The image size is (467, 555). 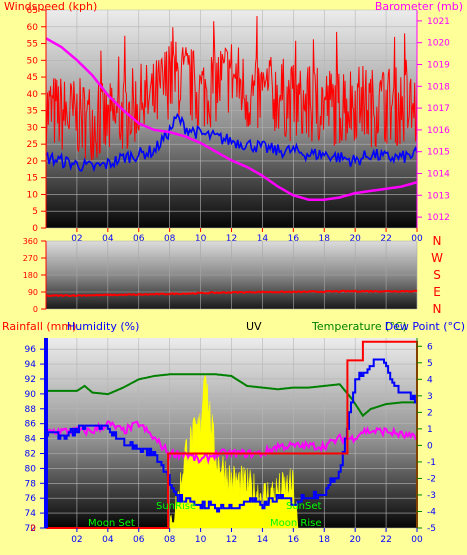 What do you see at coordinates (33, 195) in the screenshot?
I see `wind-y-tick-label: 10` at bounding box center [33, 195].